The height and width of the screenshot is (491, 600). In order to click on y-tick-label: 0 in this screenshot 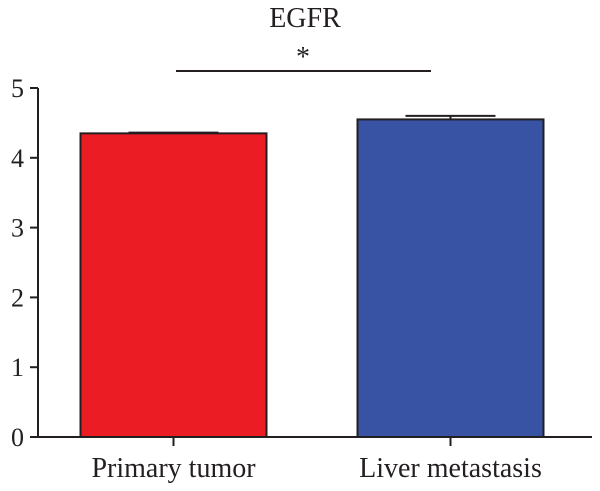, I will do `click(17, 437)`.